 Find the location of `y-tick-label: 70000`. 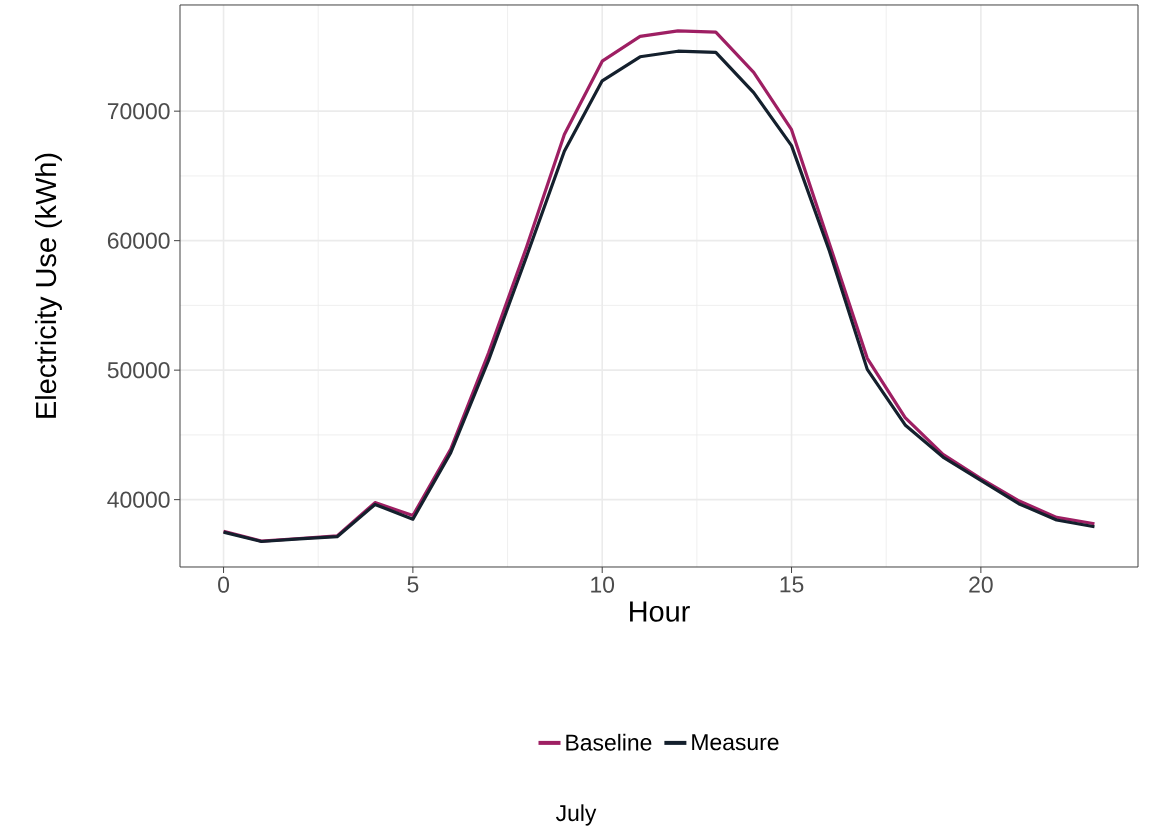

y-tick-label: 70000 is located at coordinates (138, 111).